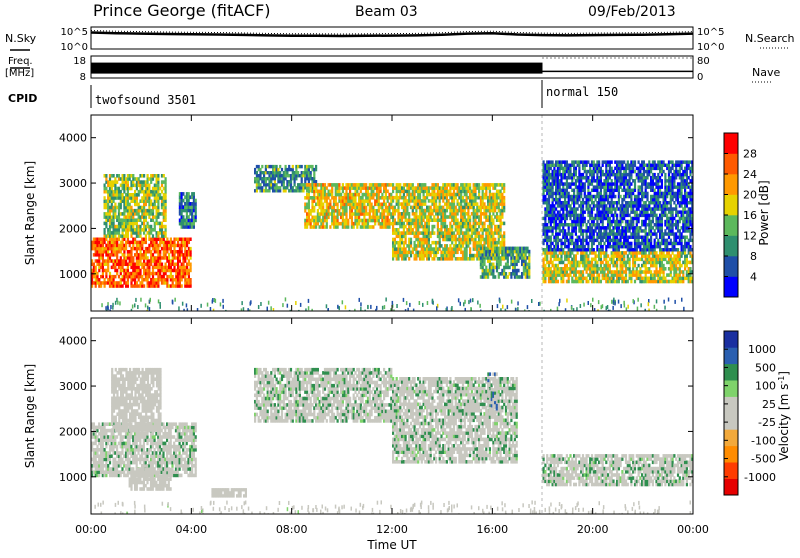 The height and width of the screenshot is (558, 800). Describe the element at coordinates (392, 34) in the screenshot. I see `noise-series` at that location.